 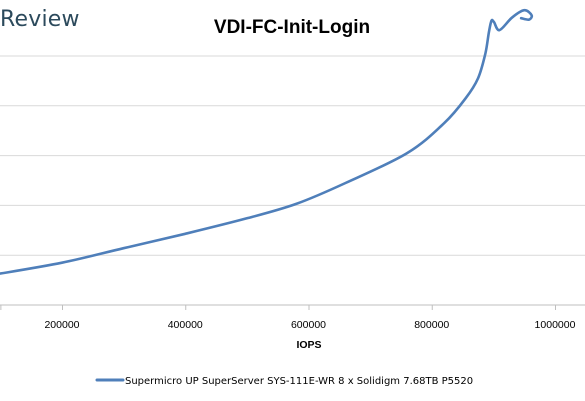 What do you see at coordinates (308, 345) in the screenshot?
I see `x-axis-title: IOPS` at bounding box center [308, 345].